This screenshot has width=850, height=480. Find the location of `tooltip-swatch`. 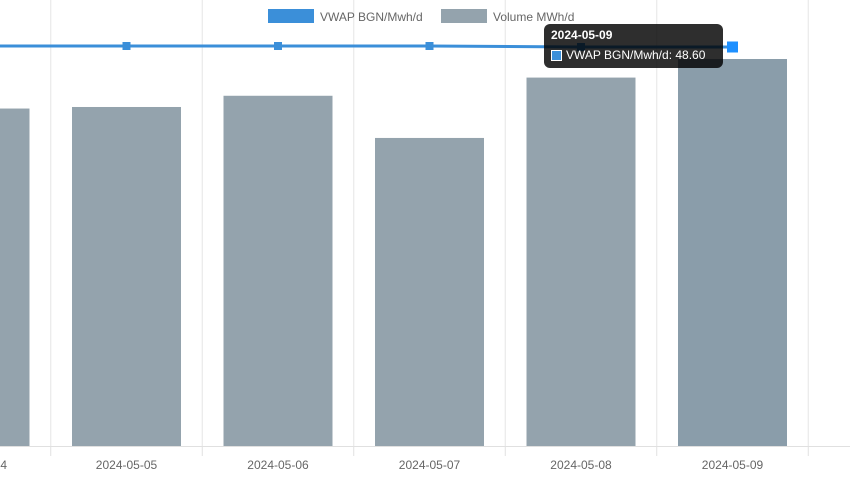

tooltip-swatch is located at coordinates (556, 55).